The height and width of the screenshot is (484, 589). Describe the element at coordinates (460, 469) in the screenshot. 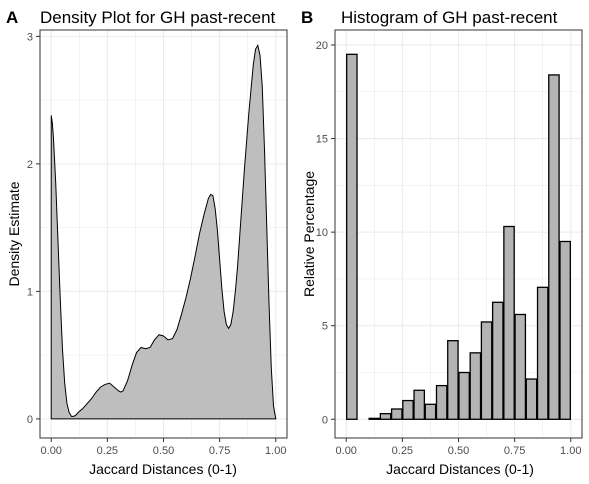

I see `histogram-x-axis-label: Jaccard Distances (0-1)` at that location.